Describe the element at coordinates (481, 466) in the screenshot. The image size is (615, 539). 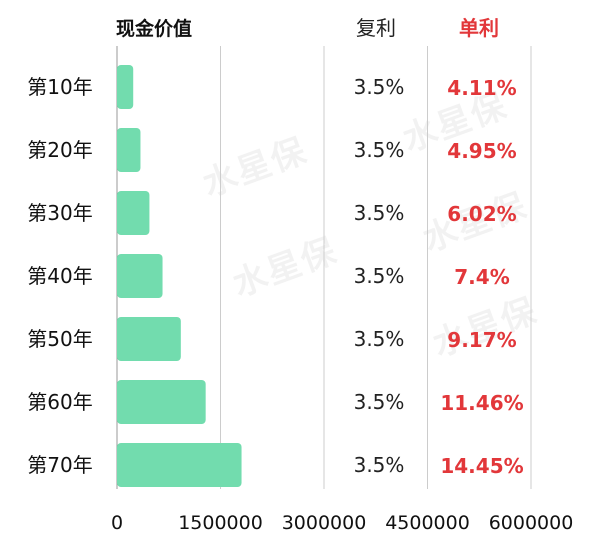
I see `simple-rate-value: 14.45%` at that location.